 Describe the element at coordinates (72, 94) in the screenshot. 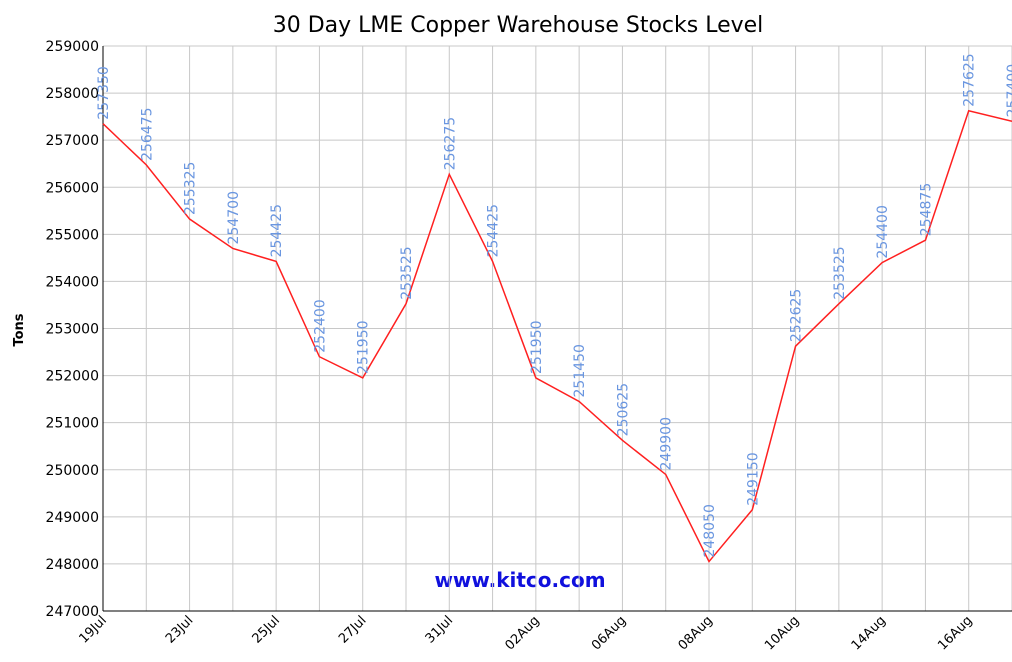

I see `y-tick-label: 258000` at that location.